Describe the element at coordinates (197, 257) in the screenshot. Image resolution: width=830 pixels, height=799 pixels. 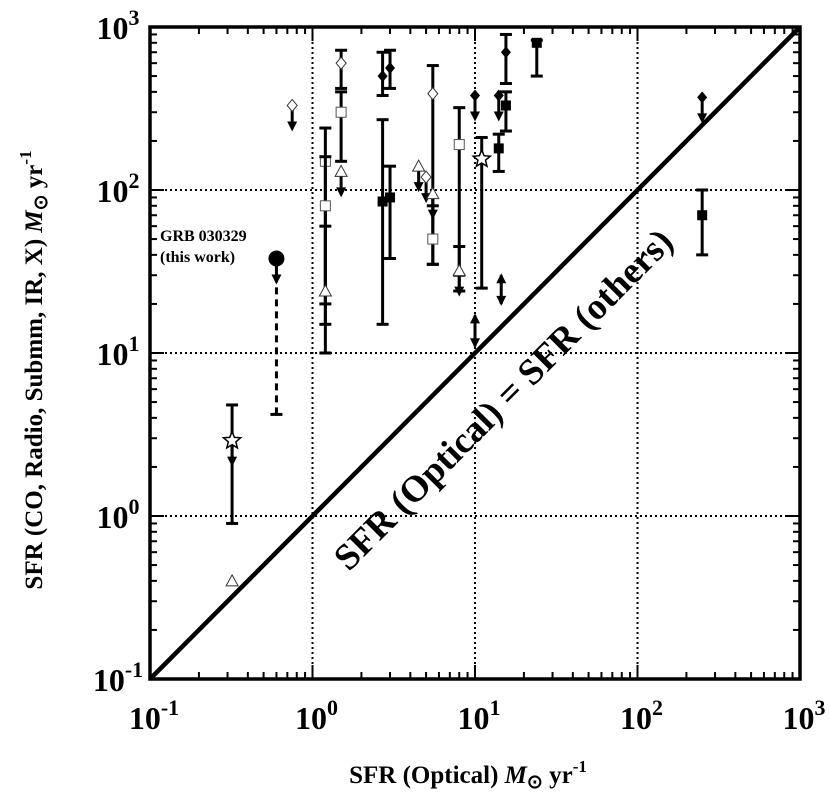
I see `highlight-label-line2: (this work)` at that location.